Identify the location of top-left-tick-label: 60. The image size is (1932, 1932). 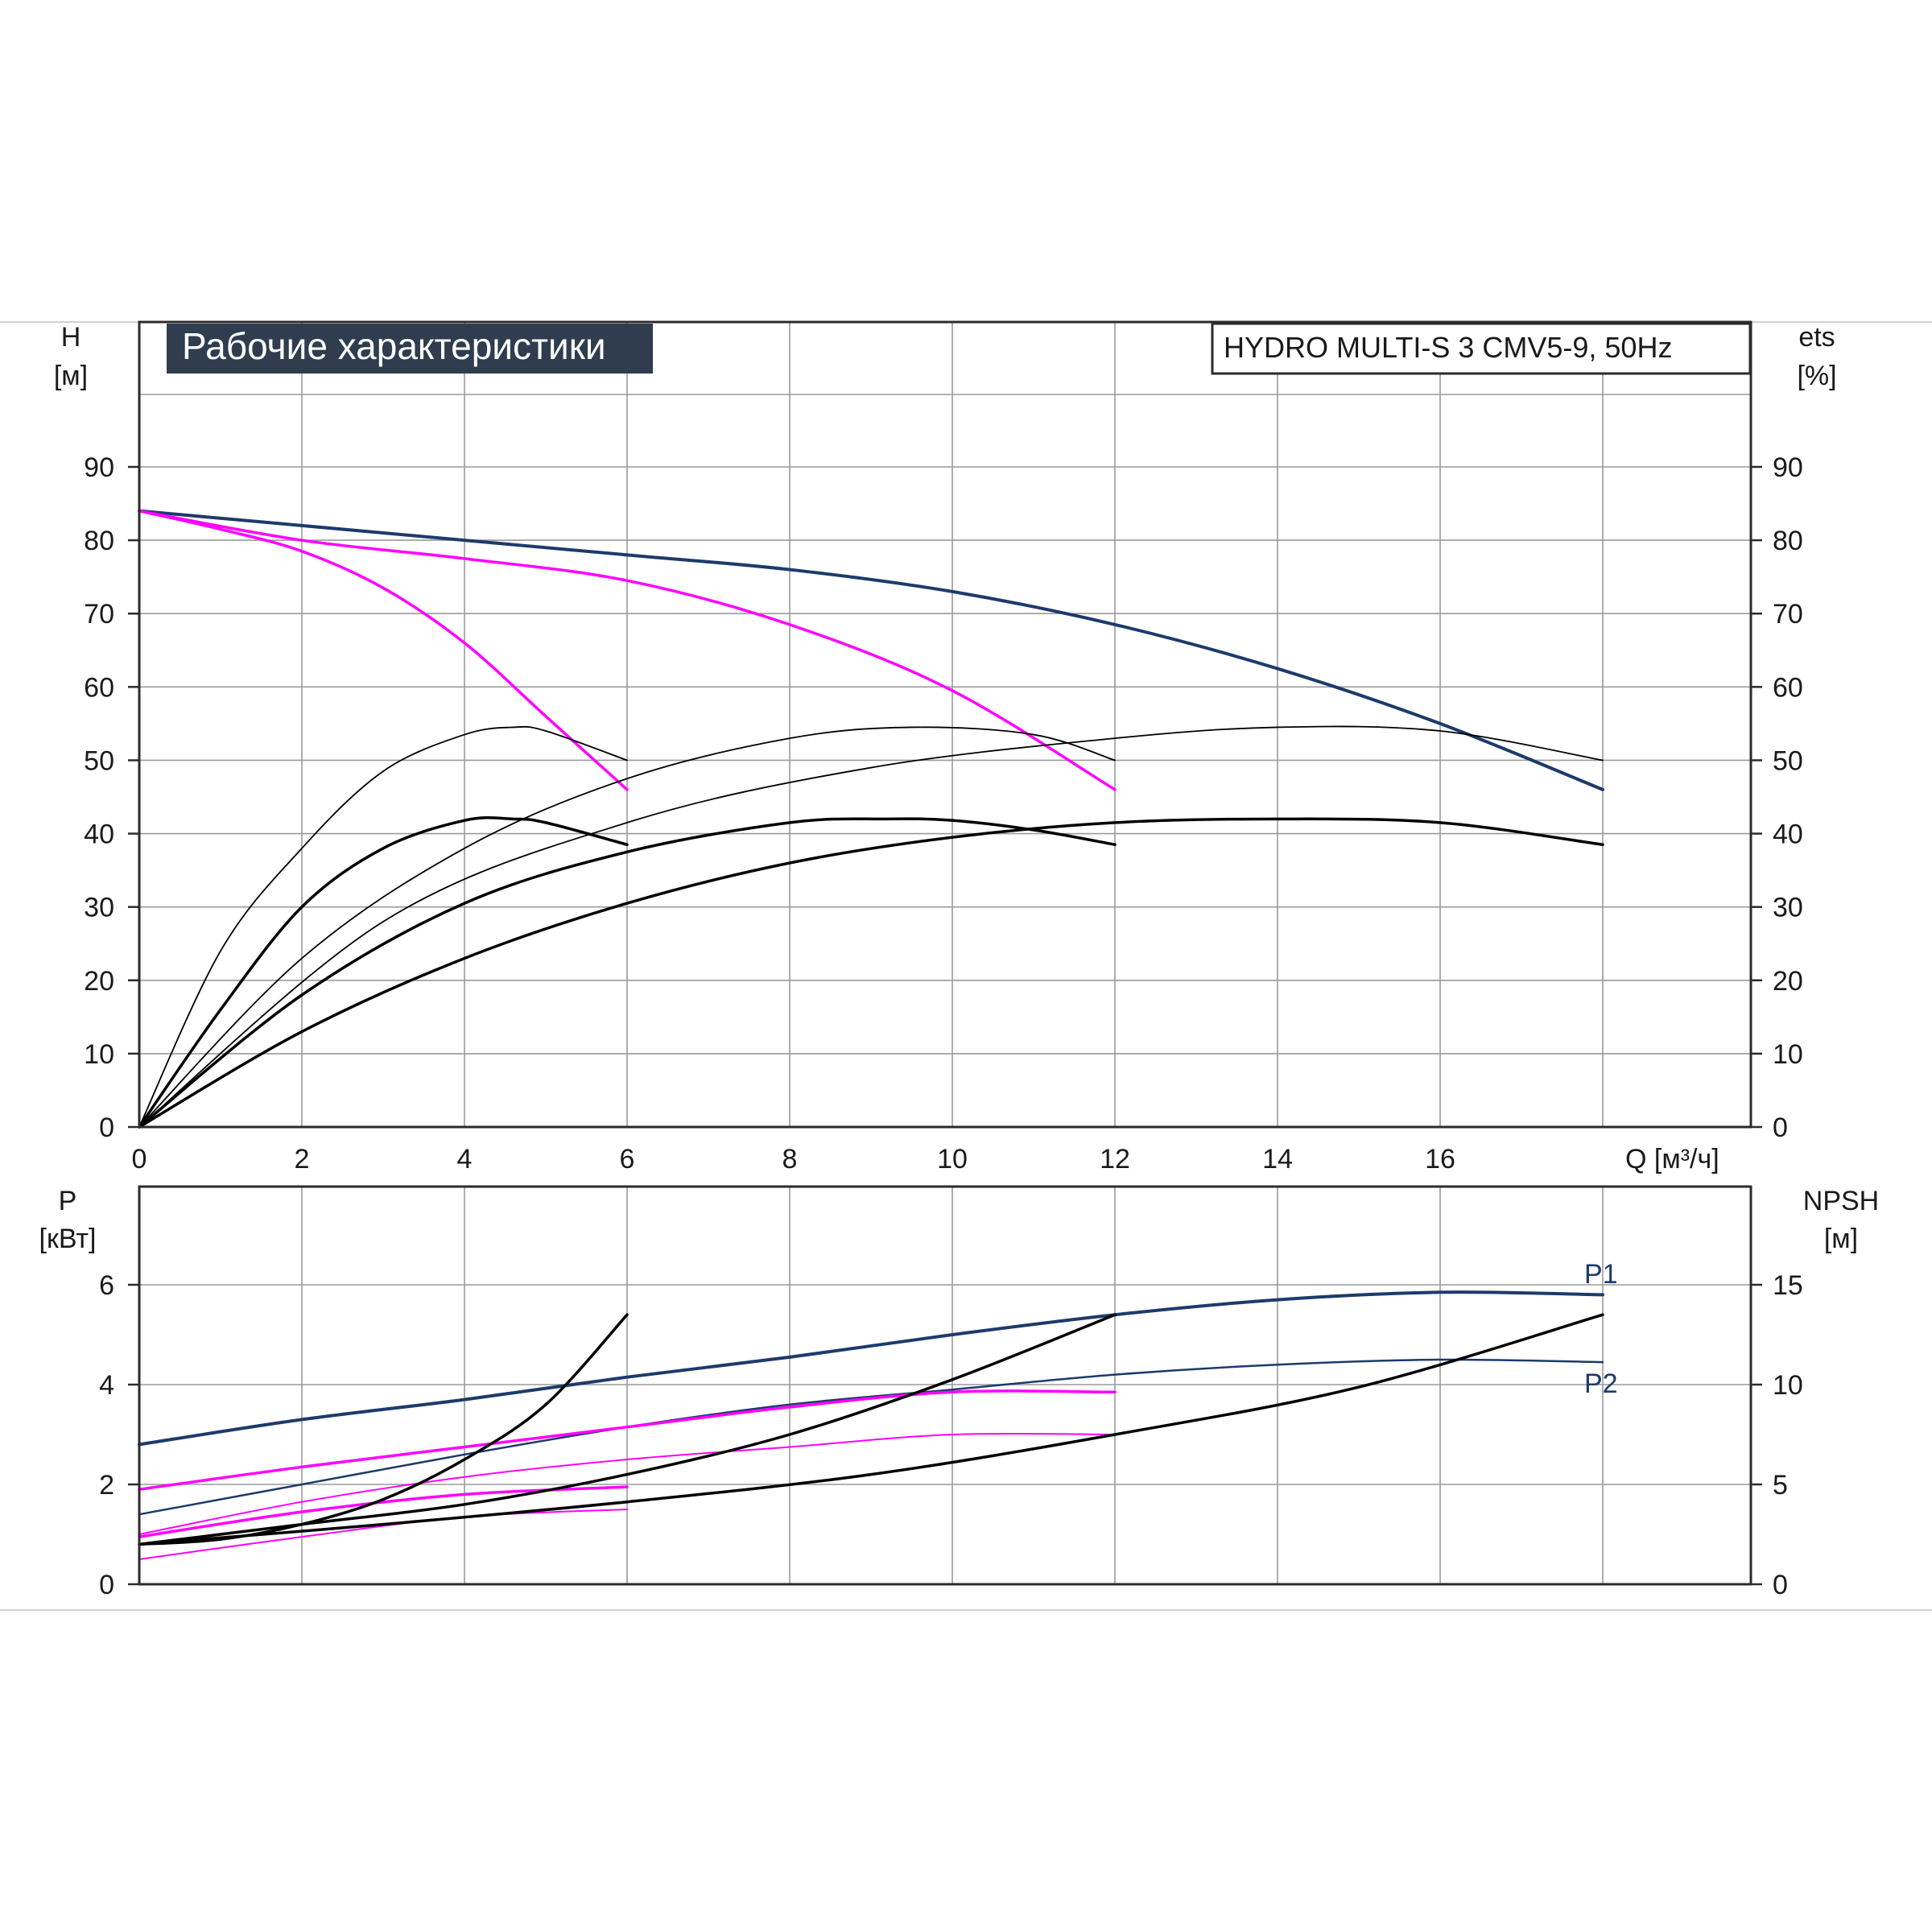
(99, 687).